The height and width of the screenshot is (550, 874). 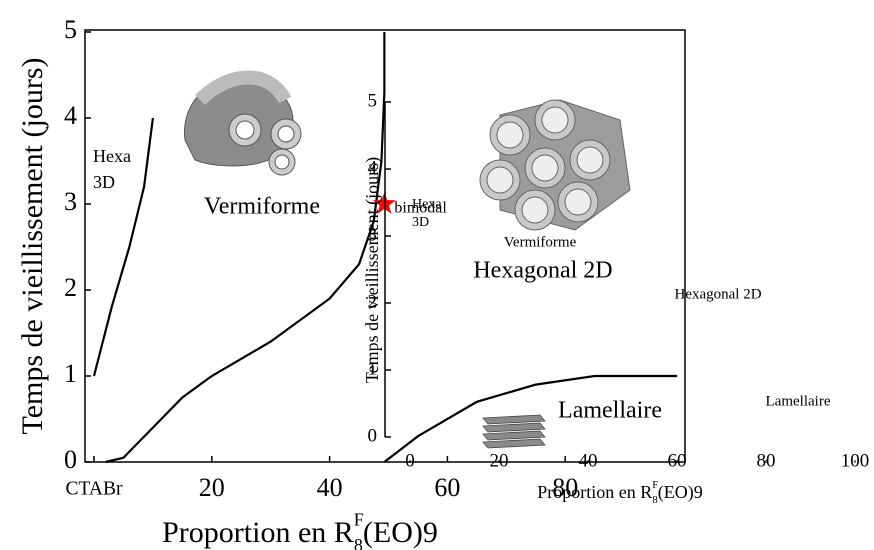 I want to click on point-label: bimodal, so click(x=420, y=208).